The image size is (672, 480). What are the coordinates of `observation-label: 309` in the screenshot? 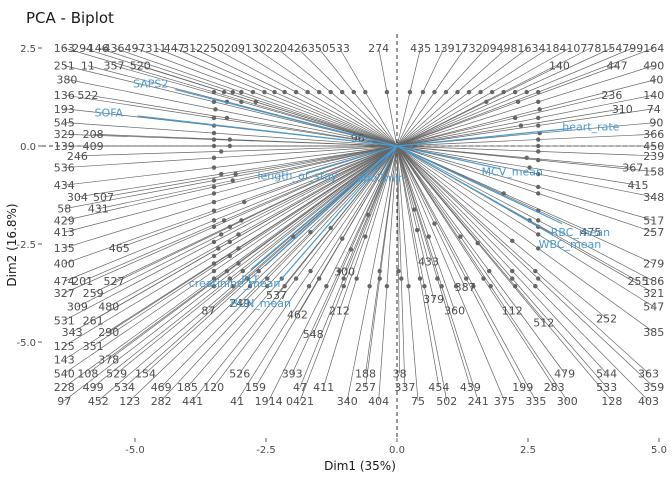 It's located at (77, 307).